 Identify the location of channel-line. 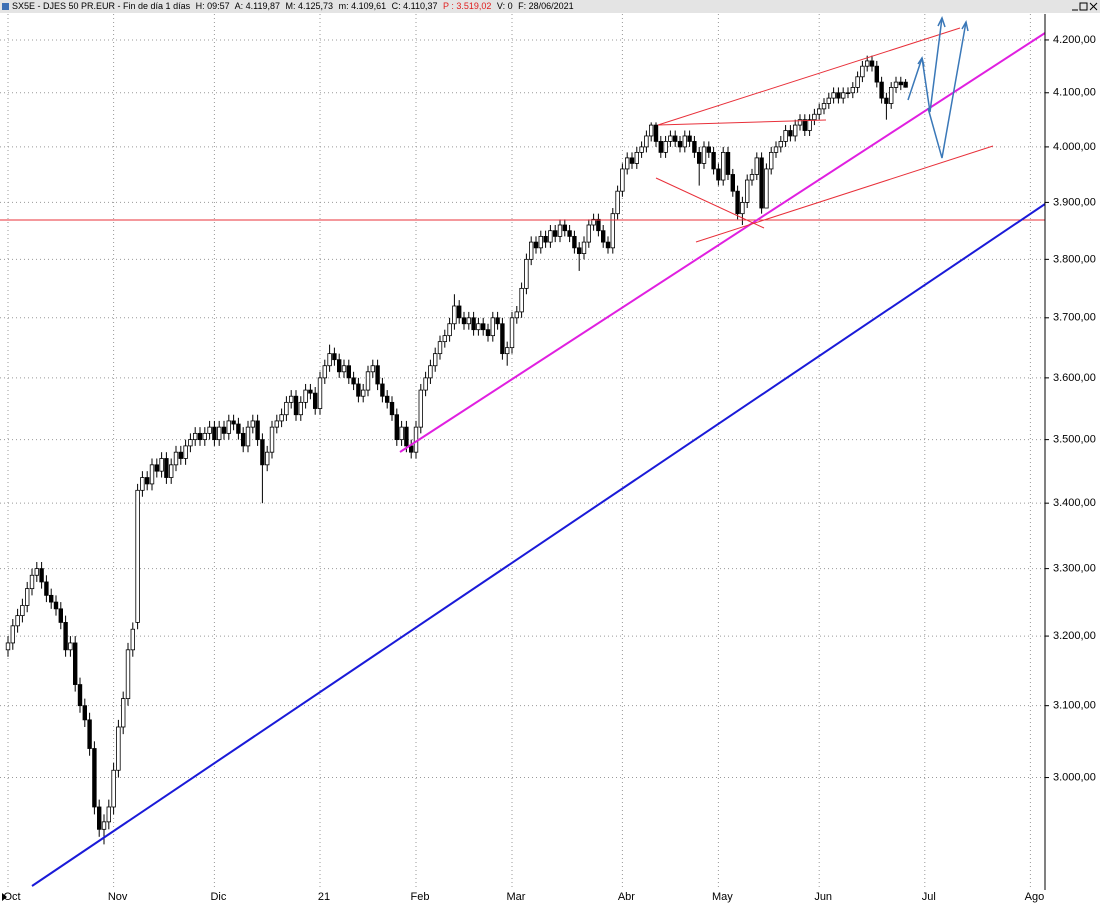
(809, 76).